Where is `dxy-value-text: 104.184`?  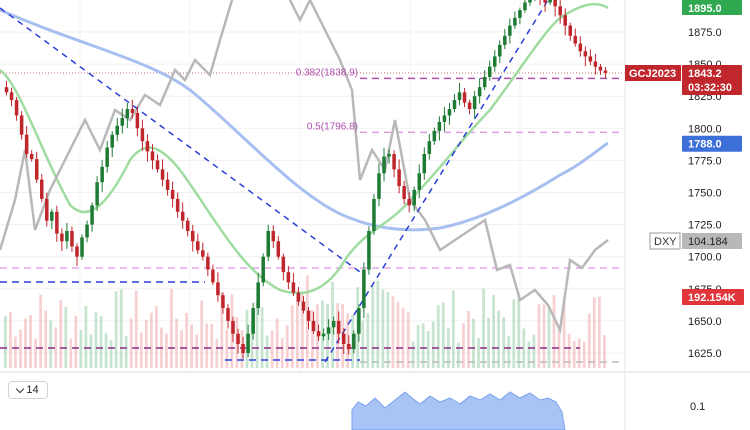
dxy-value-text: 104.184 is located at coordinates (708, 242).